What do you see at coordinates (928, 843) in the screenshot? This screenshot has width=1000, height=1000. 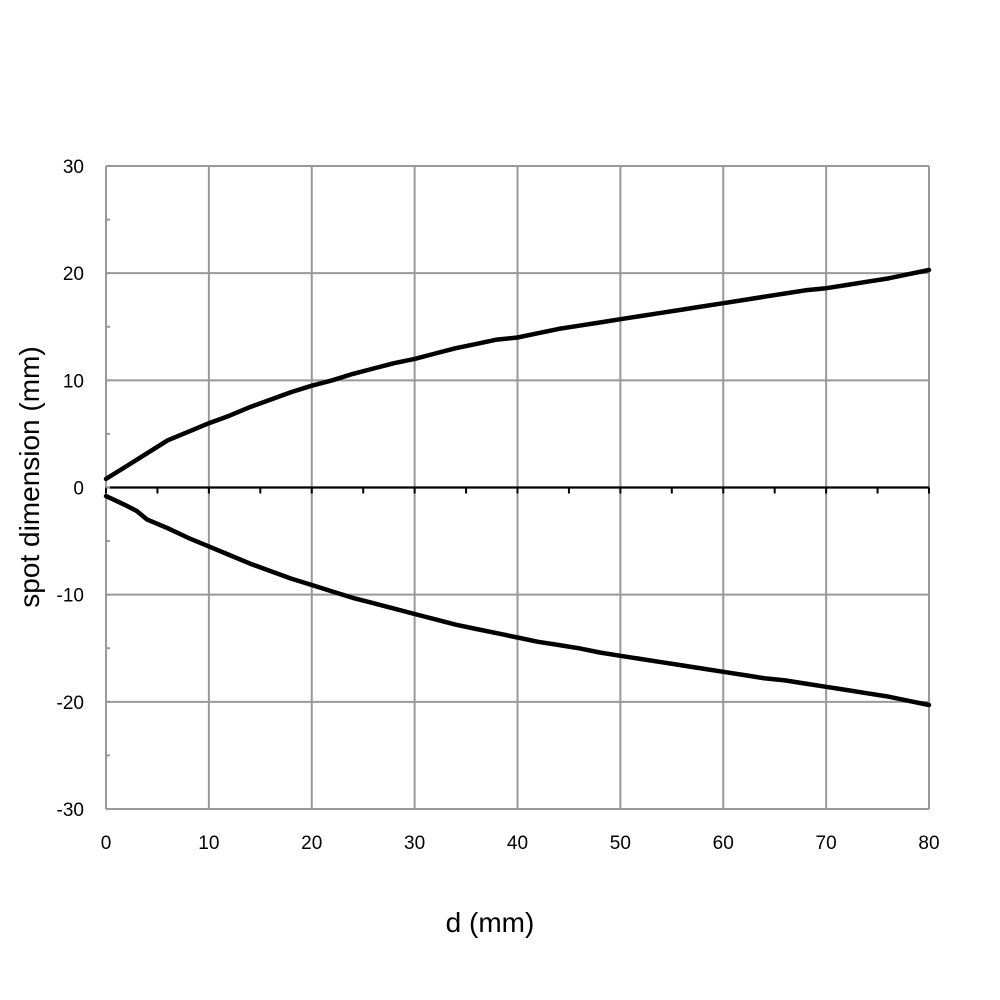 I see `x-tick-label: 80` at bounding box center [928, 843].